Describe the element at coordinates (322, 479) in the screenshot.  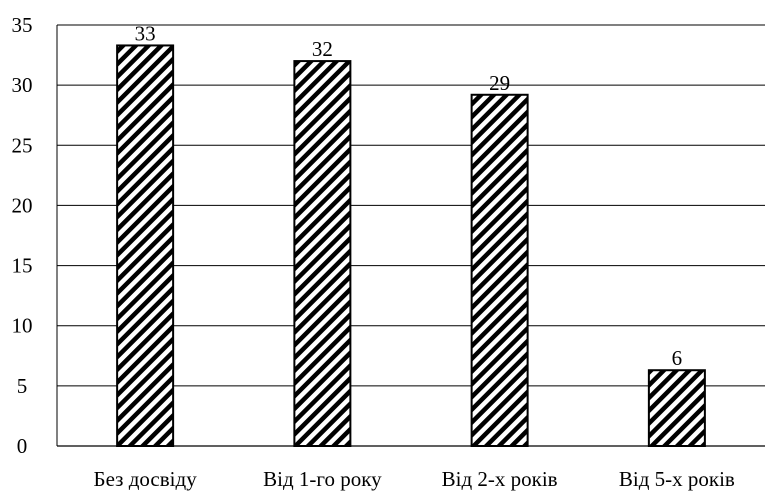
I see `x-category-label: Від 1-го року` at that location.